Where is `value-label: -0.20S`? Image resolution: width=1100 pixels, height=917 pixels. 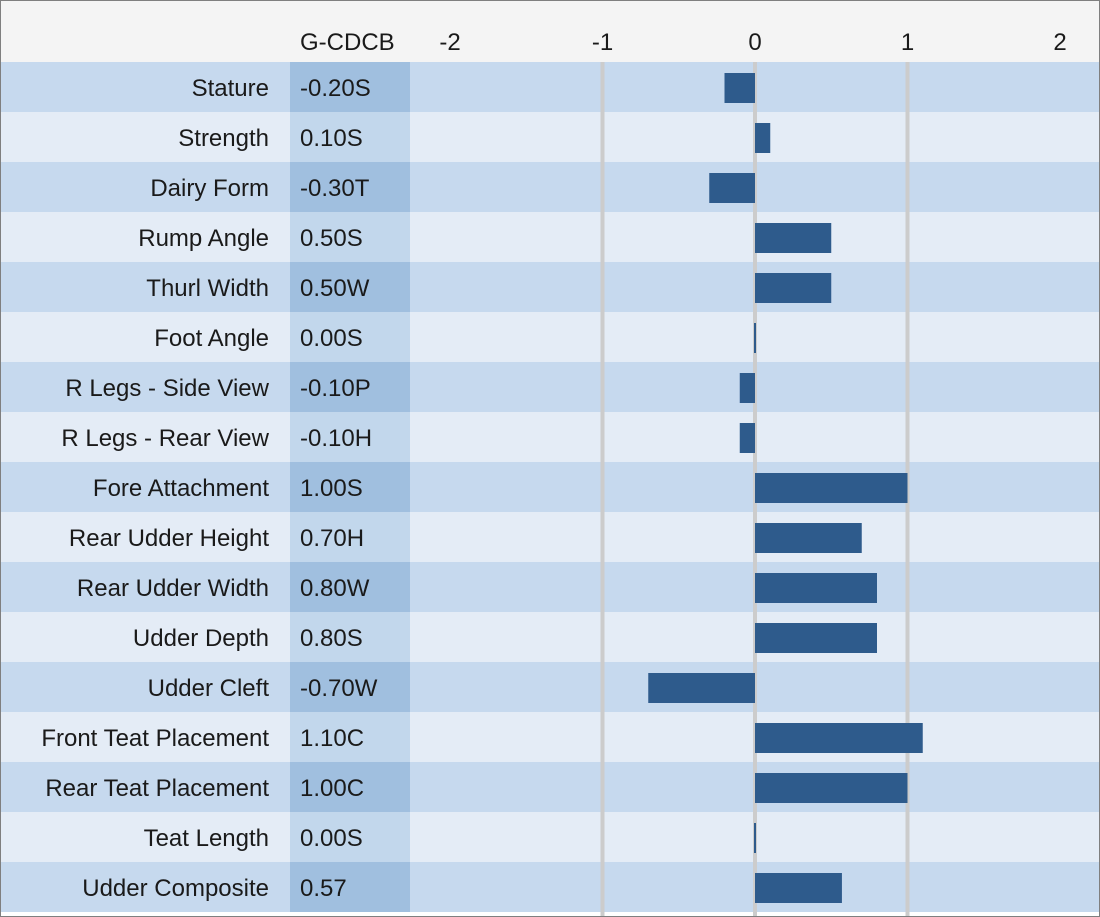
value-label: -0.20S is located at coordinates (335, 88).